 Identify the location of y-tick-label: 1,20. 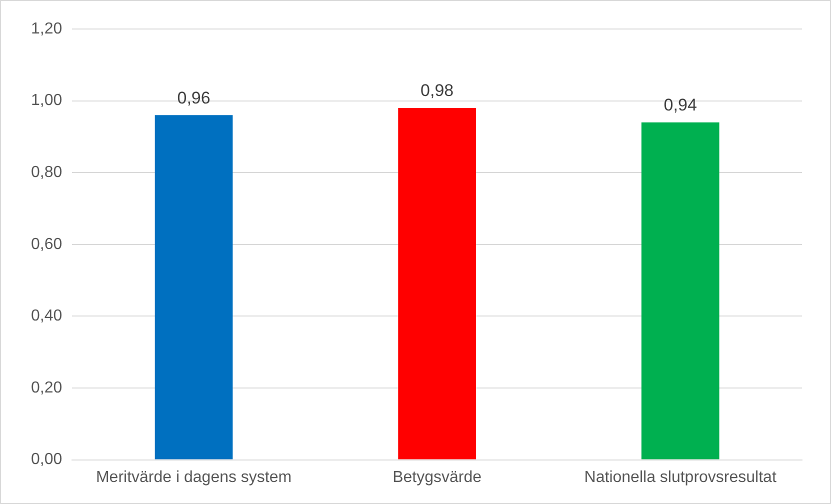
(46, 29).